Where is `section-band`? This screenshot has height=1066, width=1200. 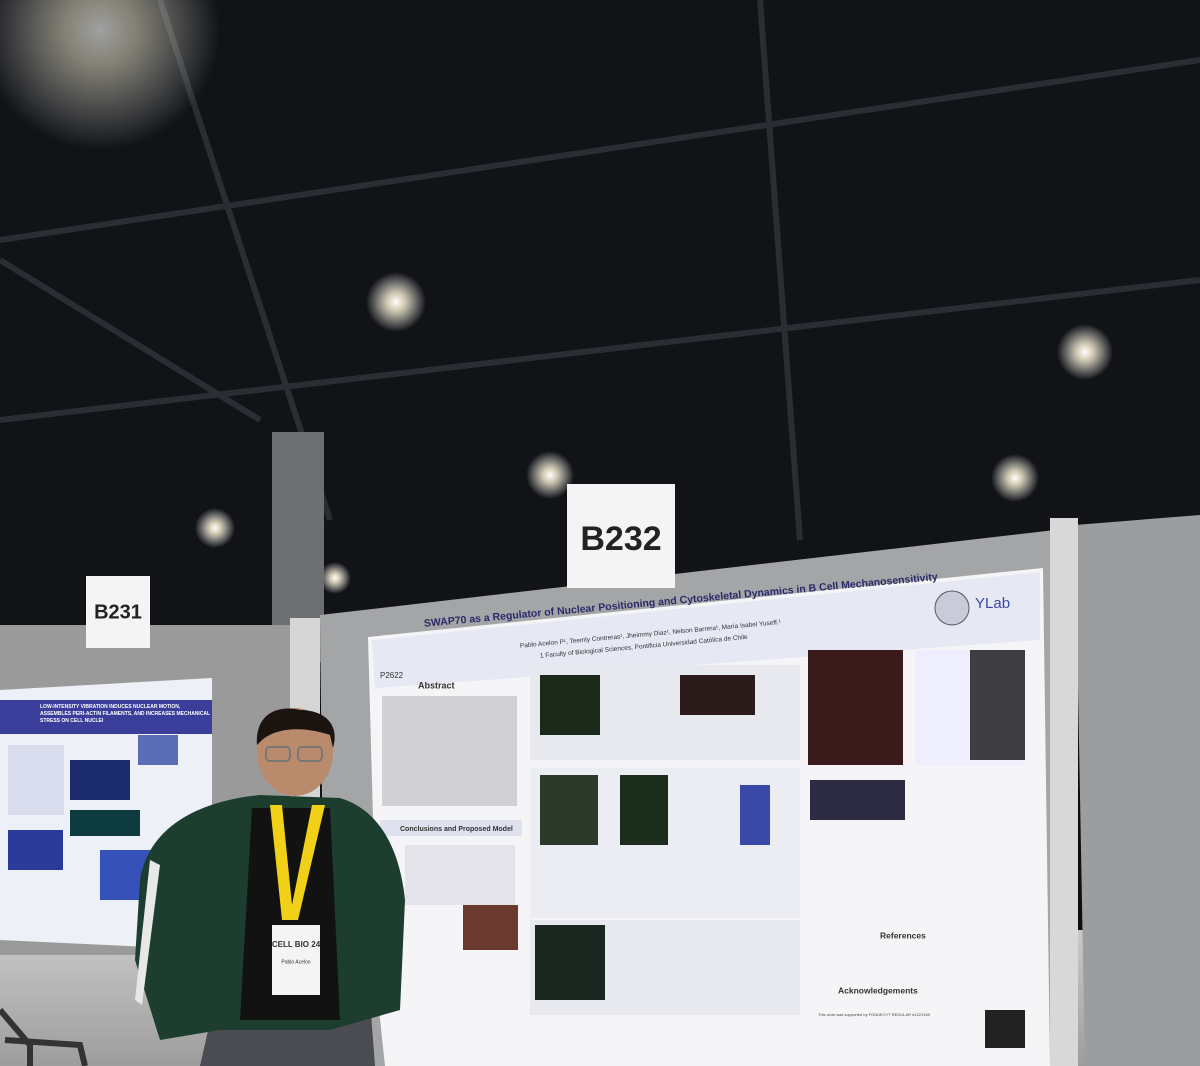
section-band is located at coordinates (451, 828).